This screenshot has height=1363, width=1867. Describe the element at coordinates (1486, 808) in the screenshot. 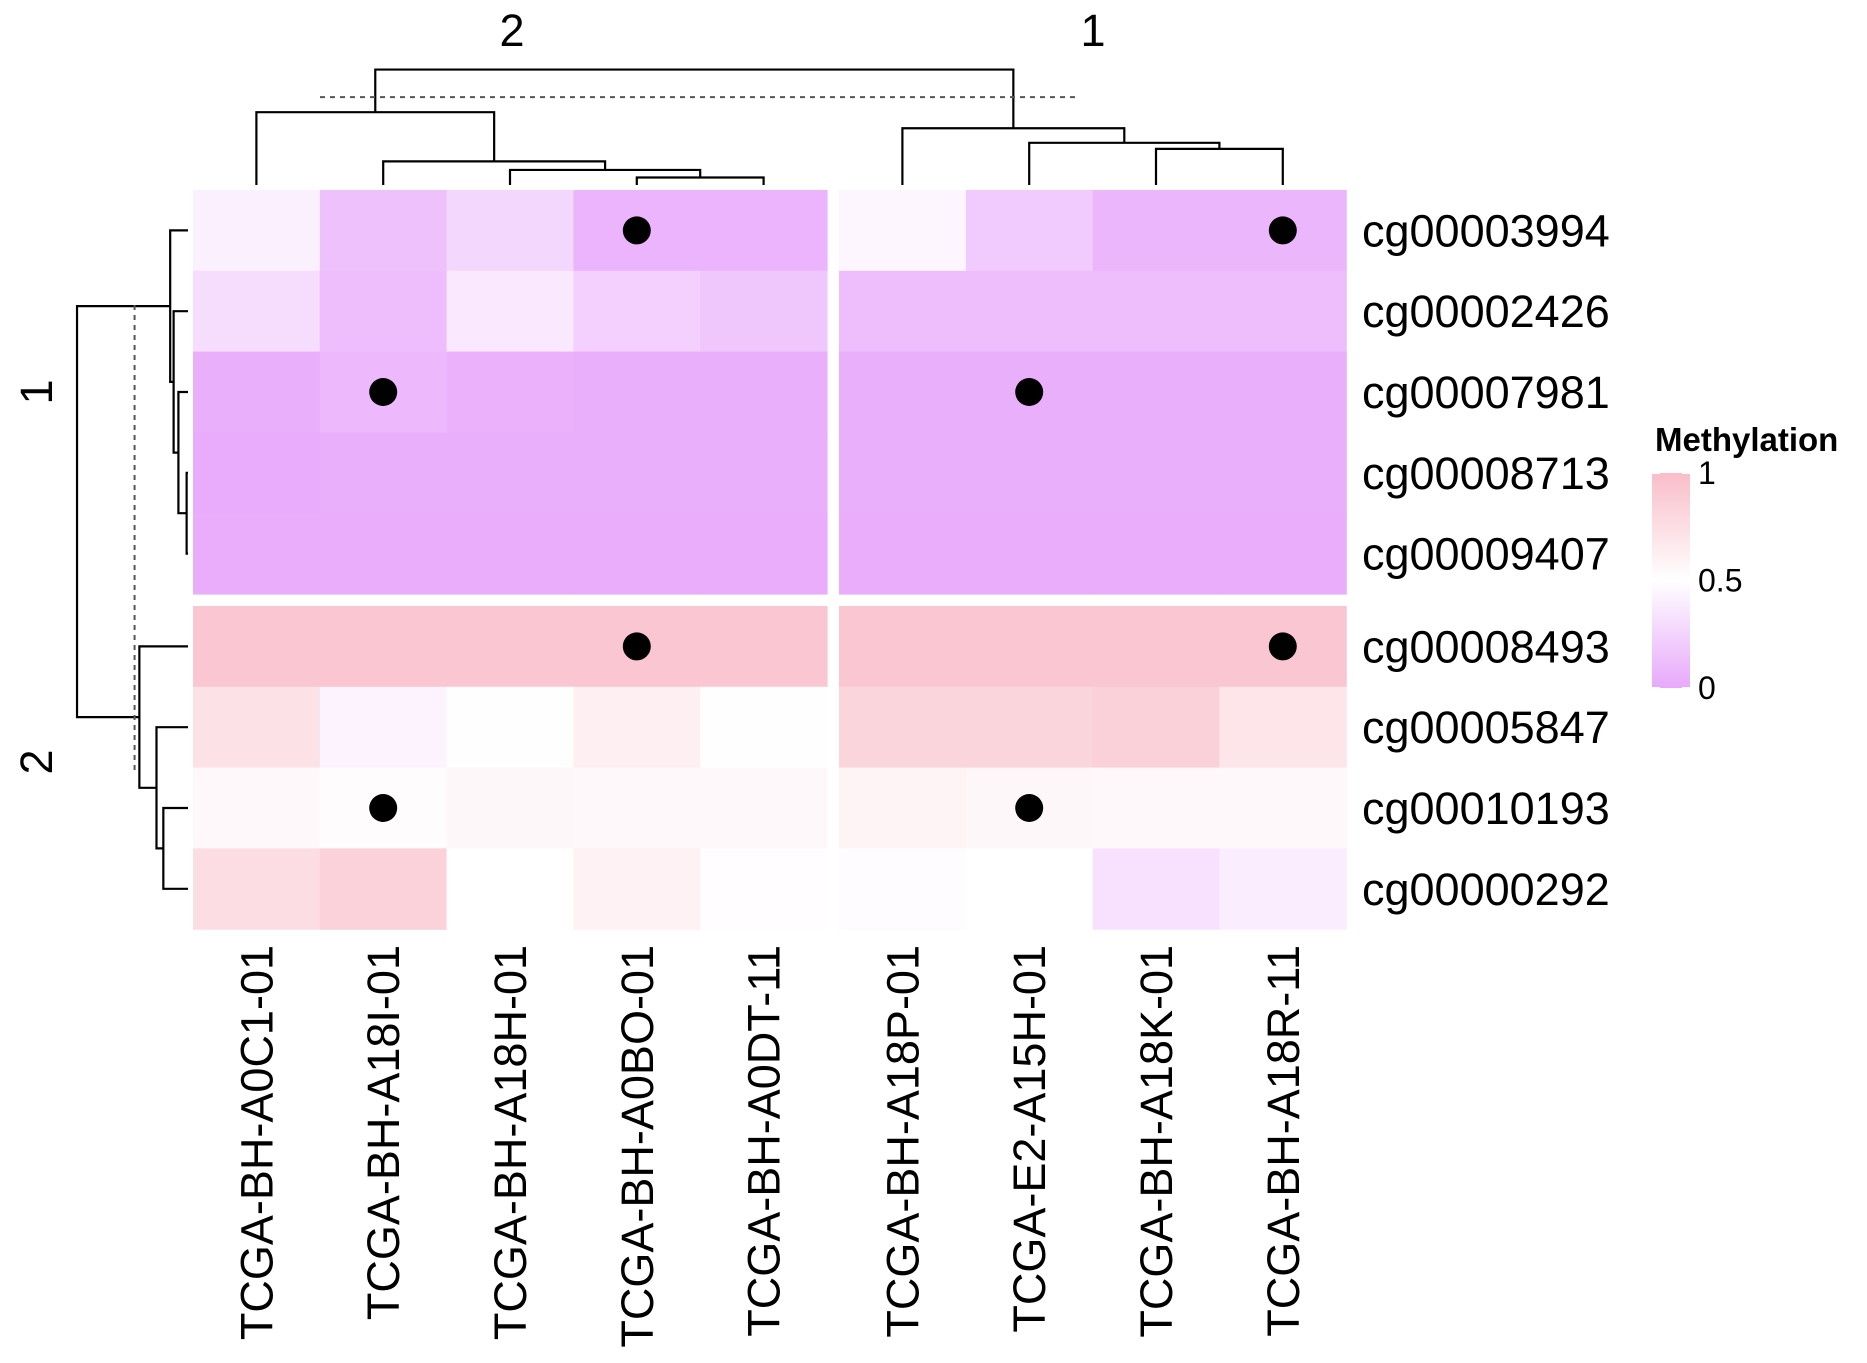

I see `row-label: cg00010193` at that location.